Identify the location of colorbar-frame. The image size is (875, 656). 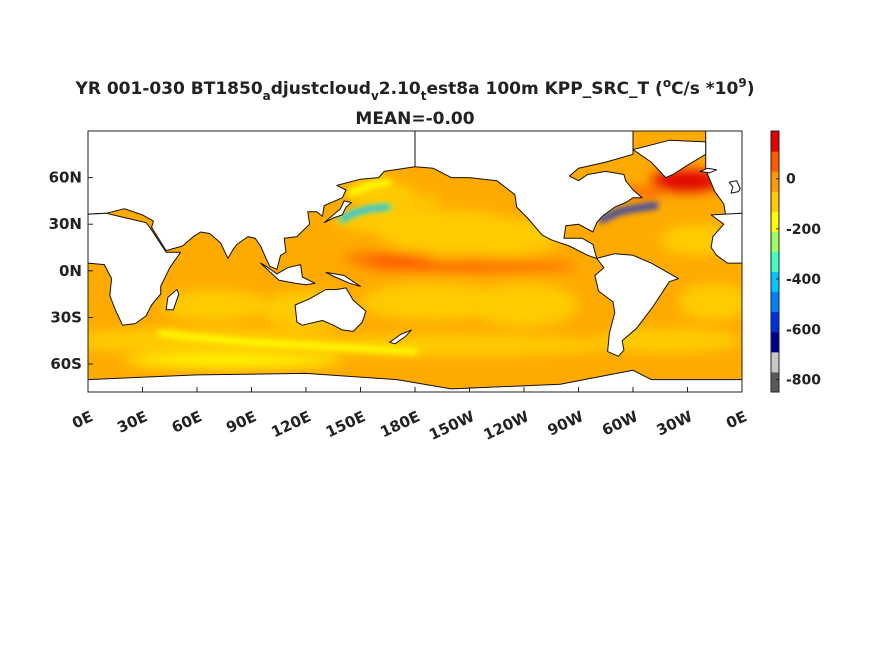
(775, 261).